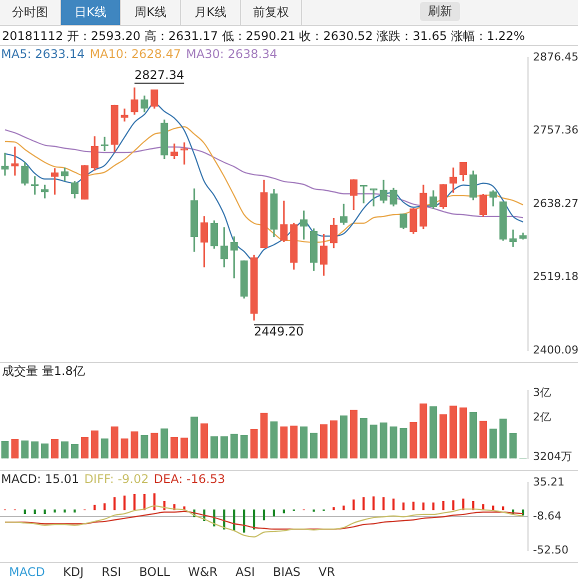 The image size is (578, 582). Describe the element at coordinates (91, 12) in the screenshot. I see `text: 日K线` at that location.